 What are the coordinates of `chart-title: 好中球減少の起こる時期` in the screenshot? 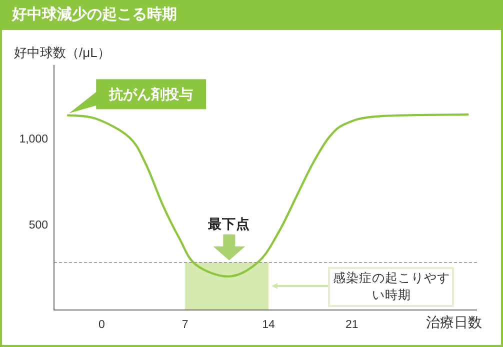 It's located at (251, 15).